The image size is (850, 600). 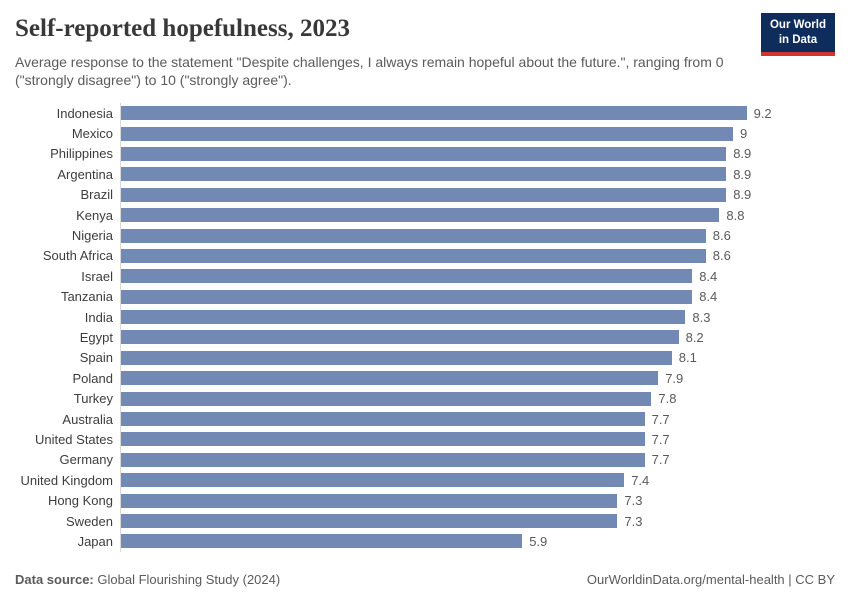 What do you see at coordinates (640, 480) in the screenshot?
I see `value-label: 7.4` at bounding box center [640, 480].